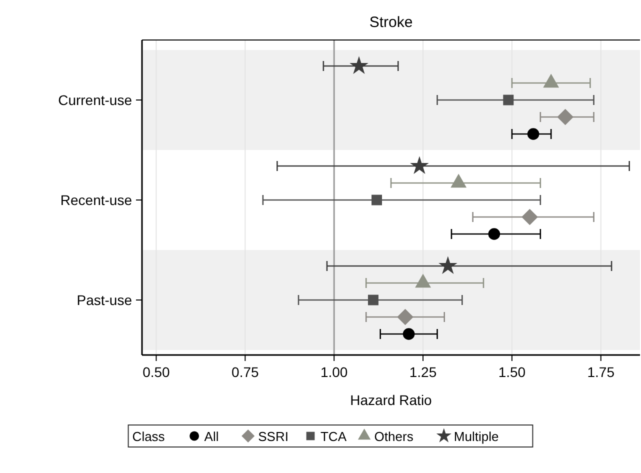 This screenshot has width=641, height=473. I want to click on legend-label: Others, so click(394, 436).